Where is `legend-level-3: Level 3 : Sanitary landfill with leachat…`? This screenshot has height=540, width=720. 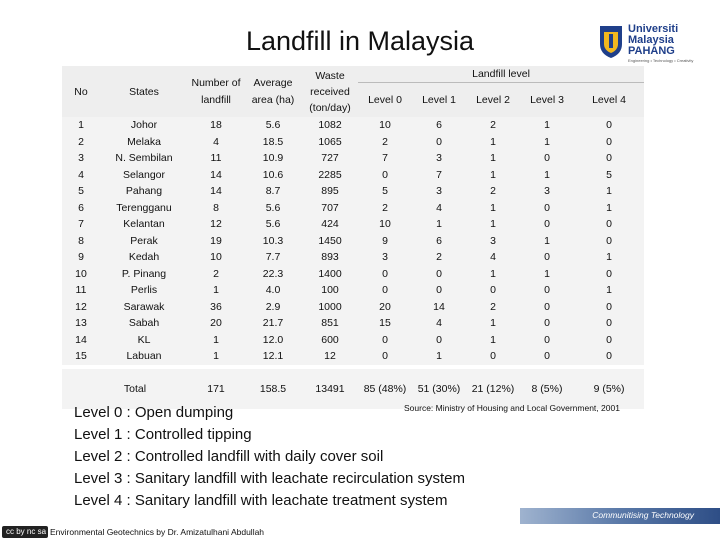
legend-level-3: Level 3 : Sanitary landfill with leachat… is located at coordinates (270, 478).